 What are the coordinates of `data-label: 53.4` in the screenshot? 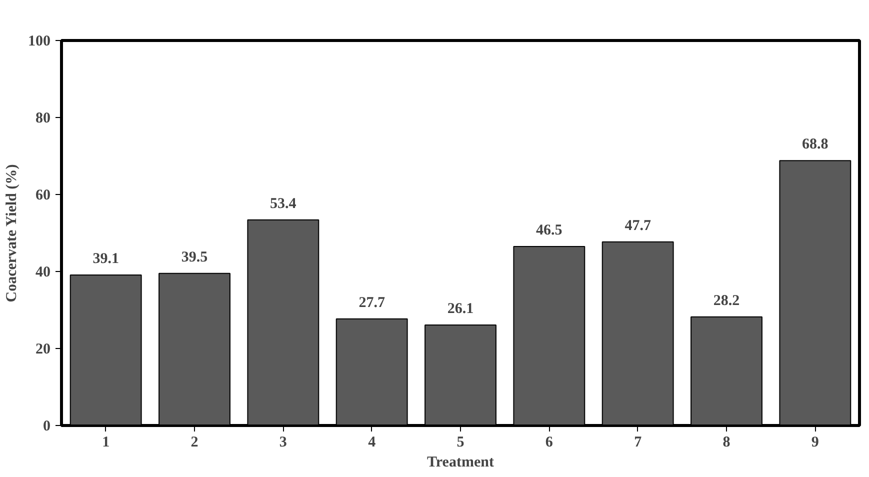 It's located at (283, 204).